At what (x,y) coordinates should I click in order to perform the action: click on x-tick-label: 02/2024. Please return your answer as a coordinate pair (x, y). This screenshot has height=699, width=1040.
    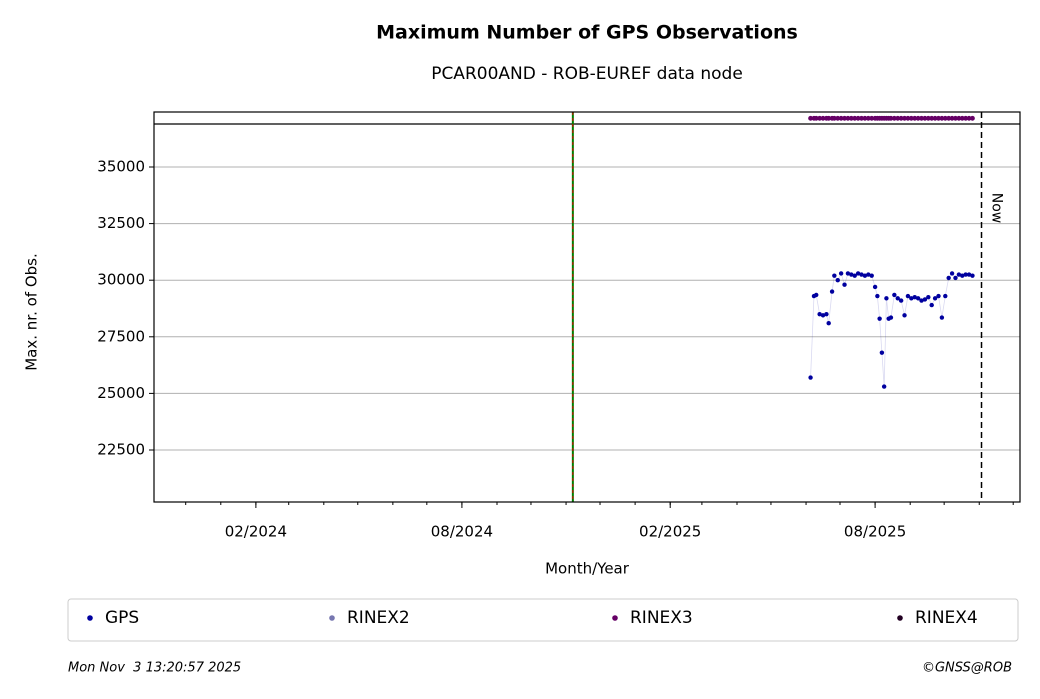
    Looking at the image, I should click on (256, 532).